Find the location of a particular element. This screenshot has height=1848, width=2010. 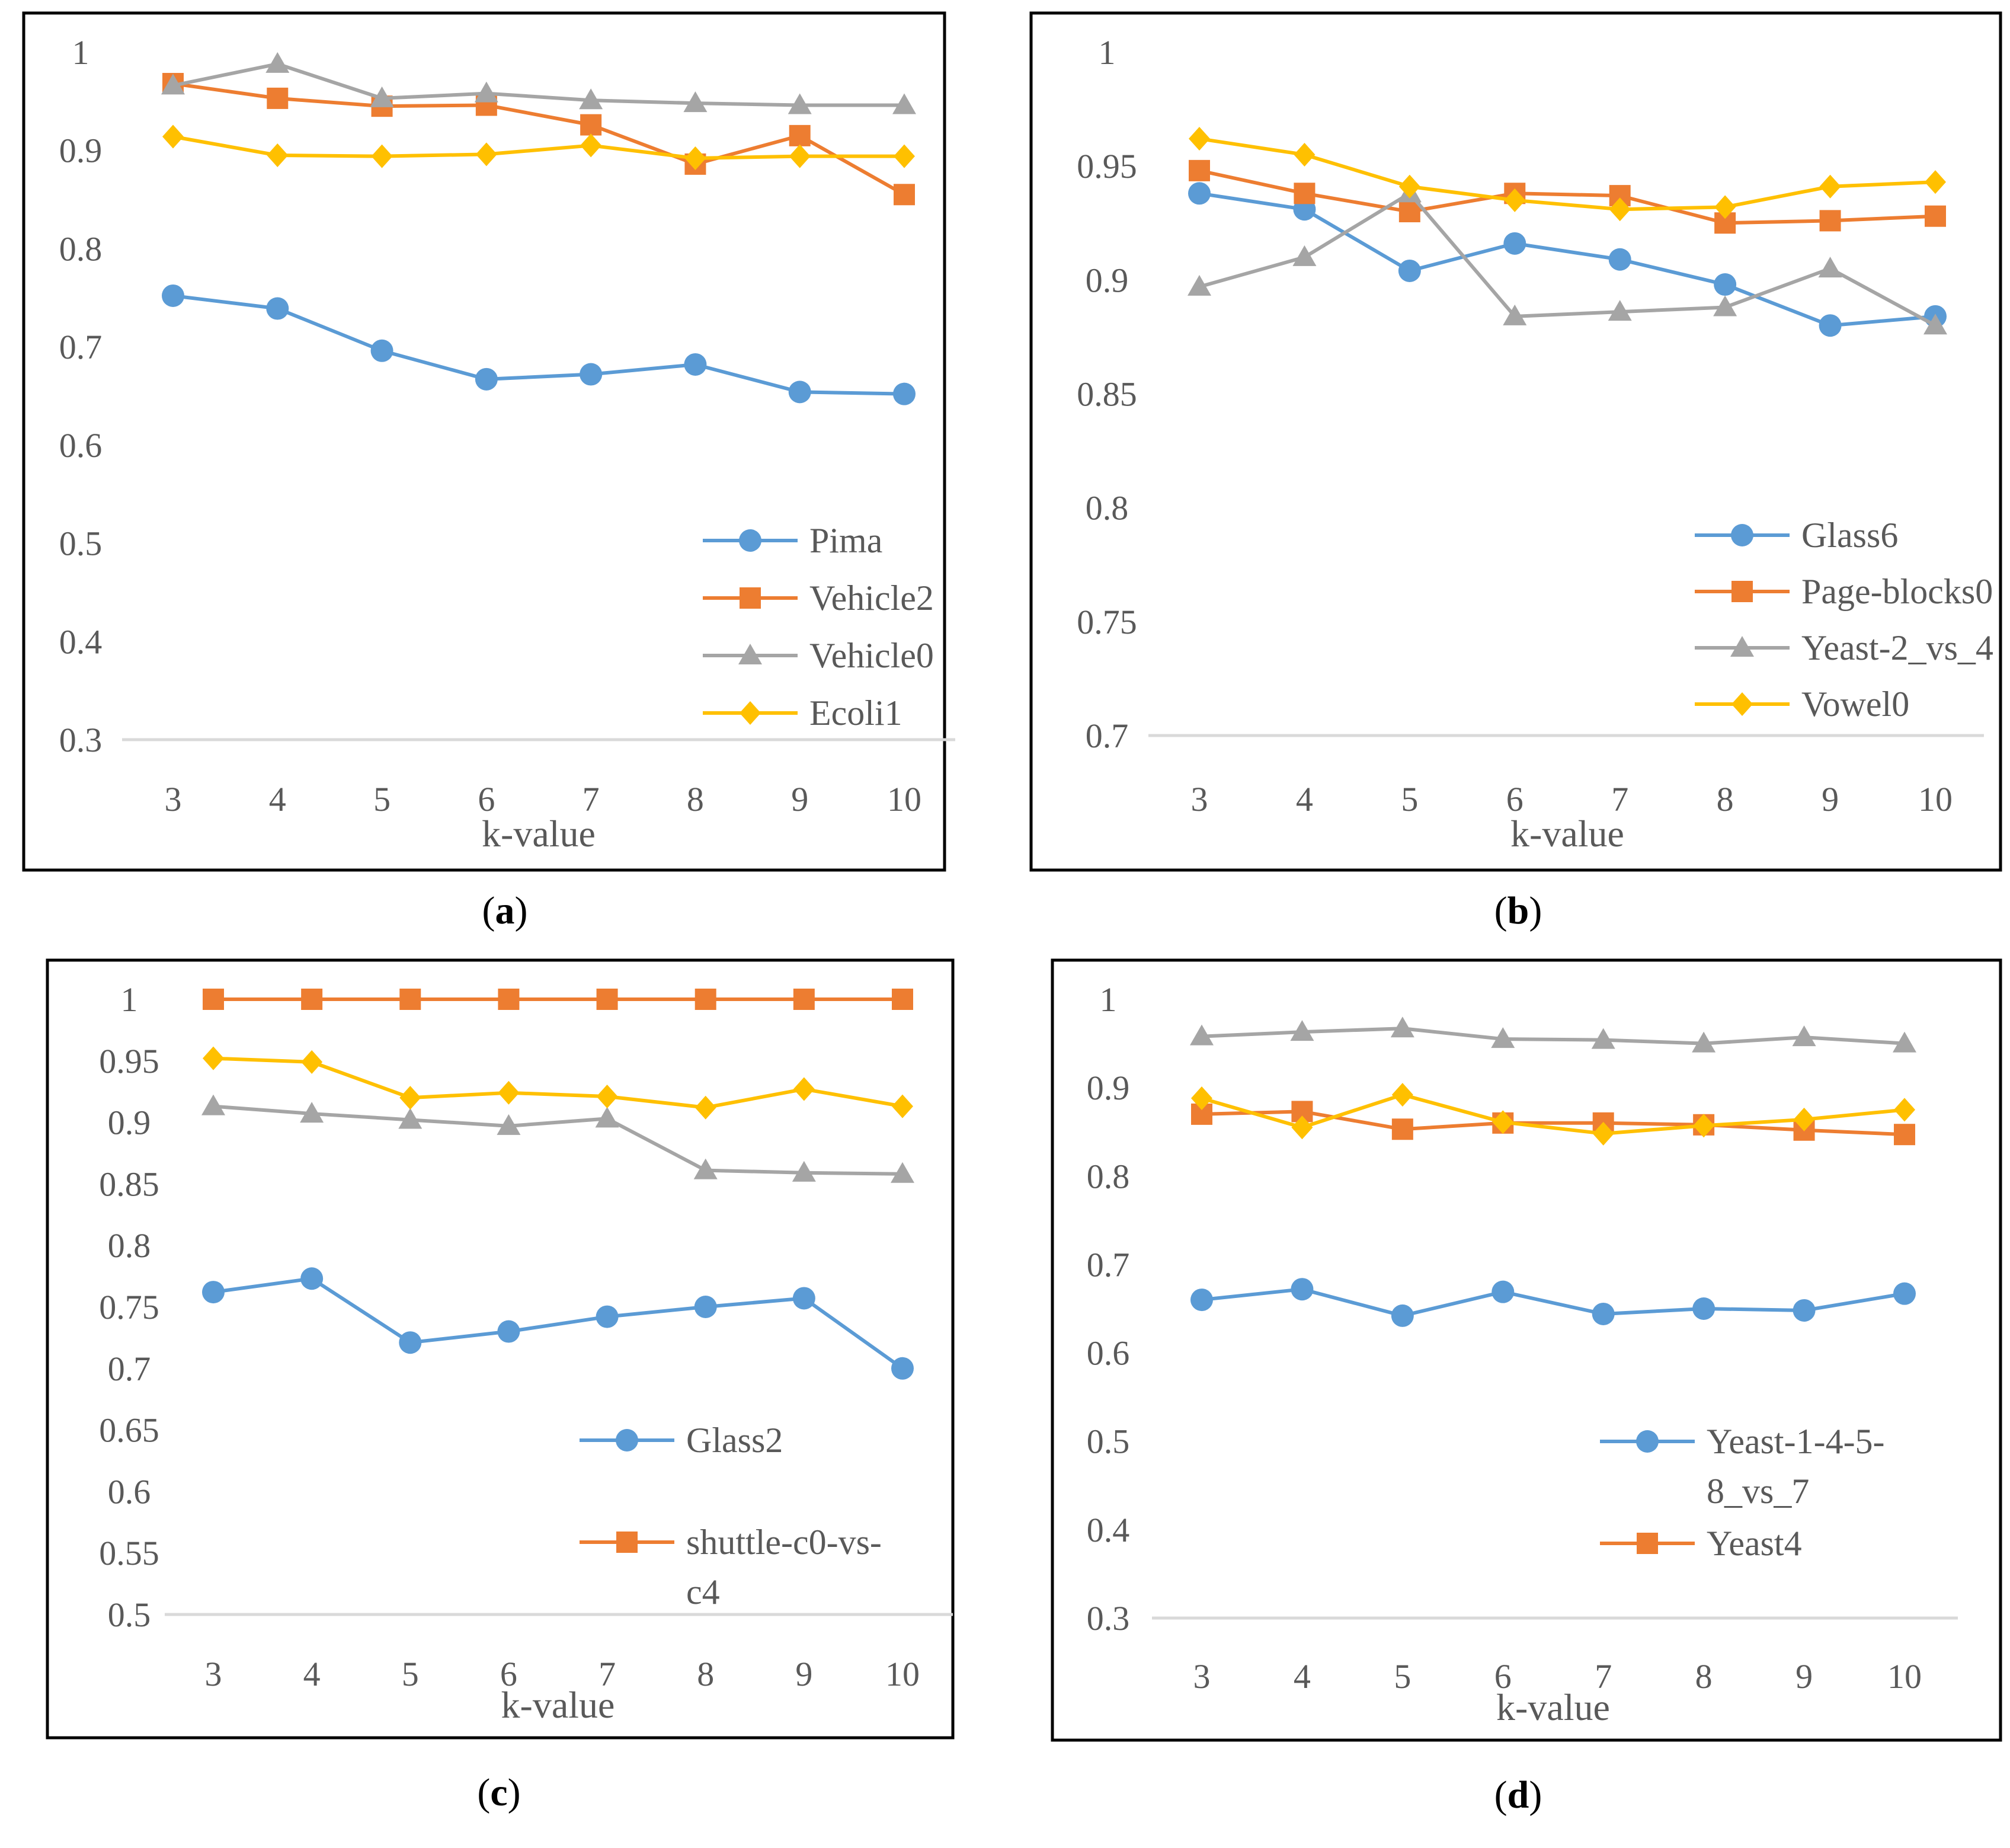

legend: Pima Vehicle2 Vehicle0 Ecoli1 is located at coordinates (818, 627).